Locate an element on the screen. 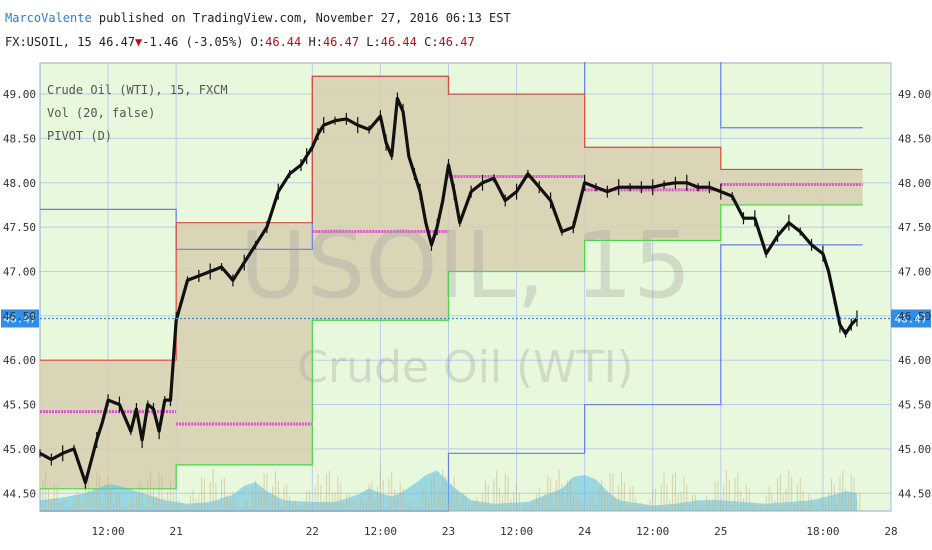  y-tick-label-left: 46.50 is located at coordinates (19, 316).